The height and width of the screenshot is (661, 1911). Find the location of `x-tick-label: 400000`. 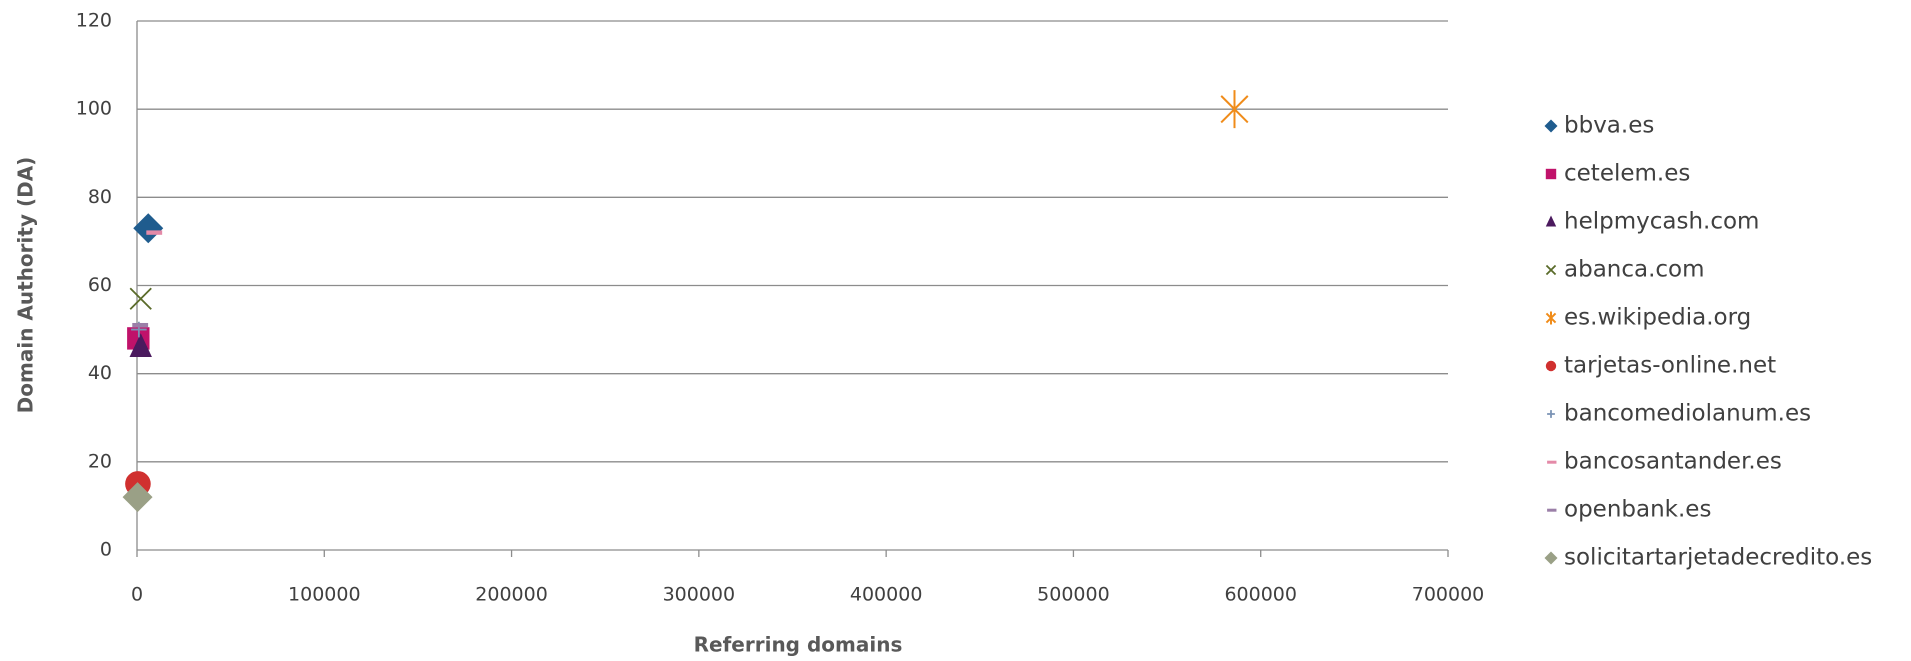

x-tick-label: 400000 is located at coordinates (886, 595).